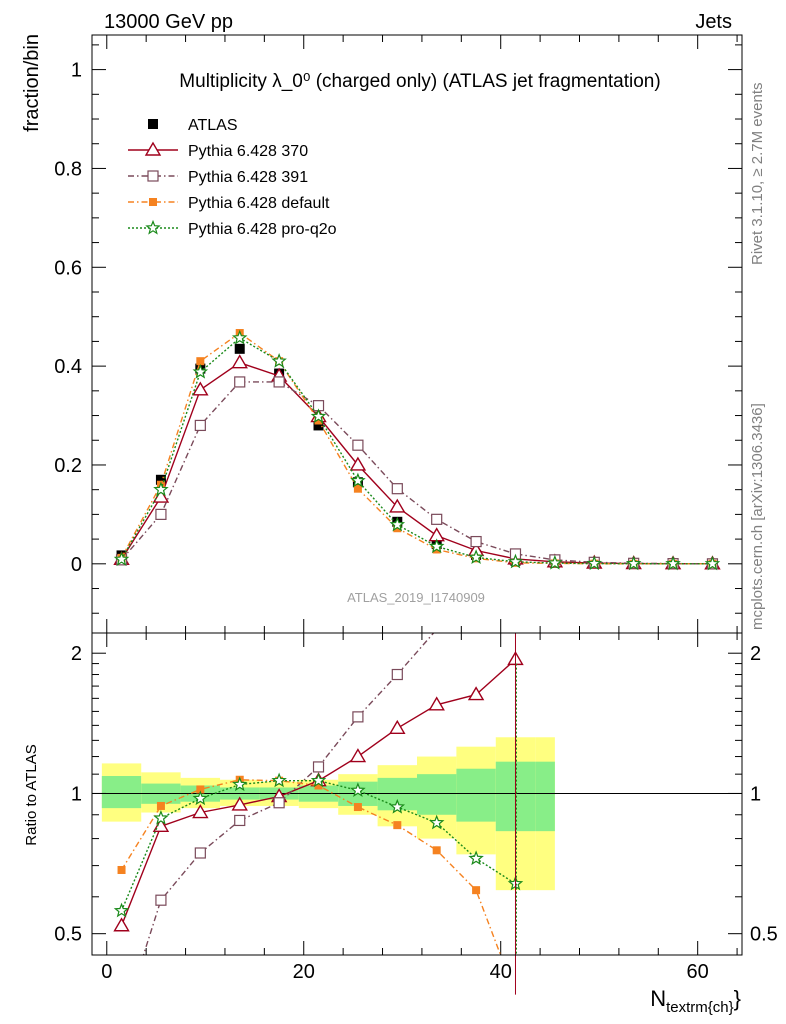  I want to click on legend-label: Pythia 6.428 pro-q2o, so click(262, 229).